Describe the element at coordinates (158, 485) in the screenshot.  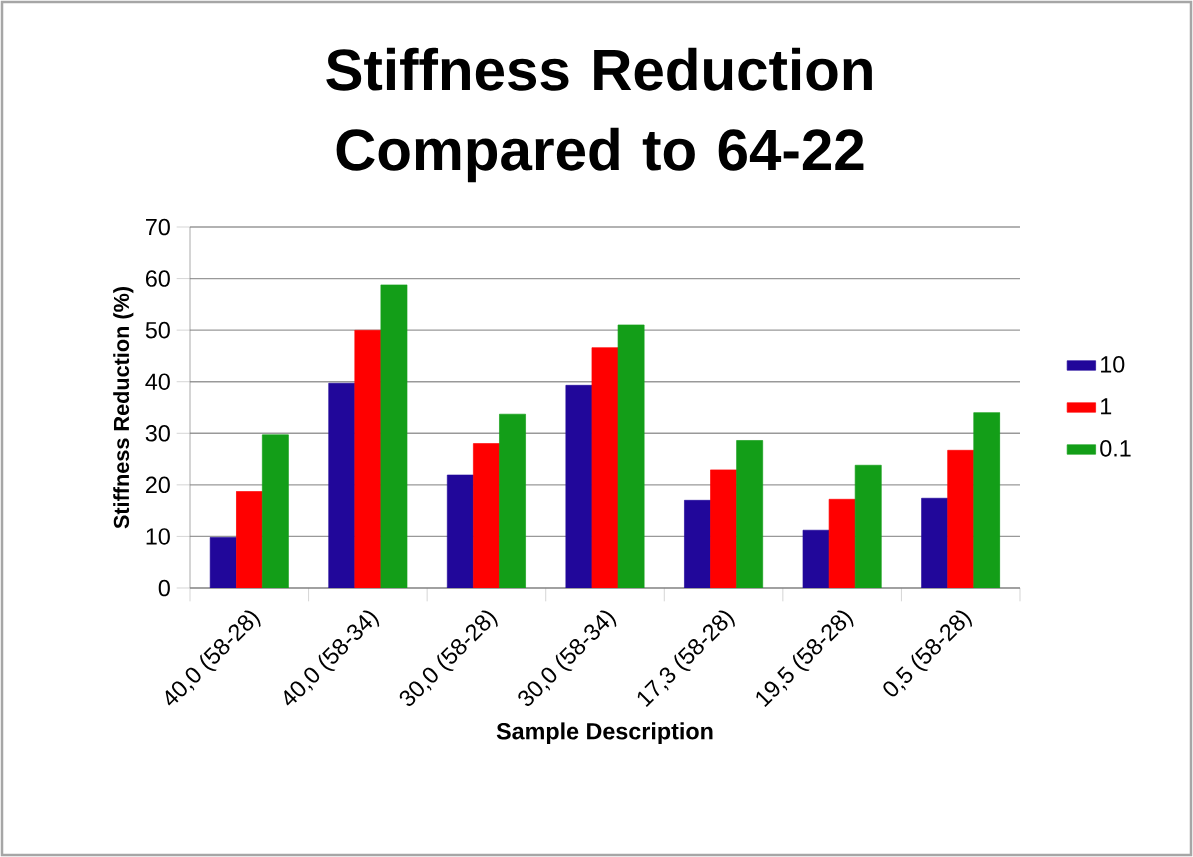
I see `y-tick-label: 20` at that location.